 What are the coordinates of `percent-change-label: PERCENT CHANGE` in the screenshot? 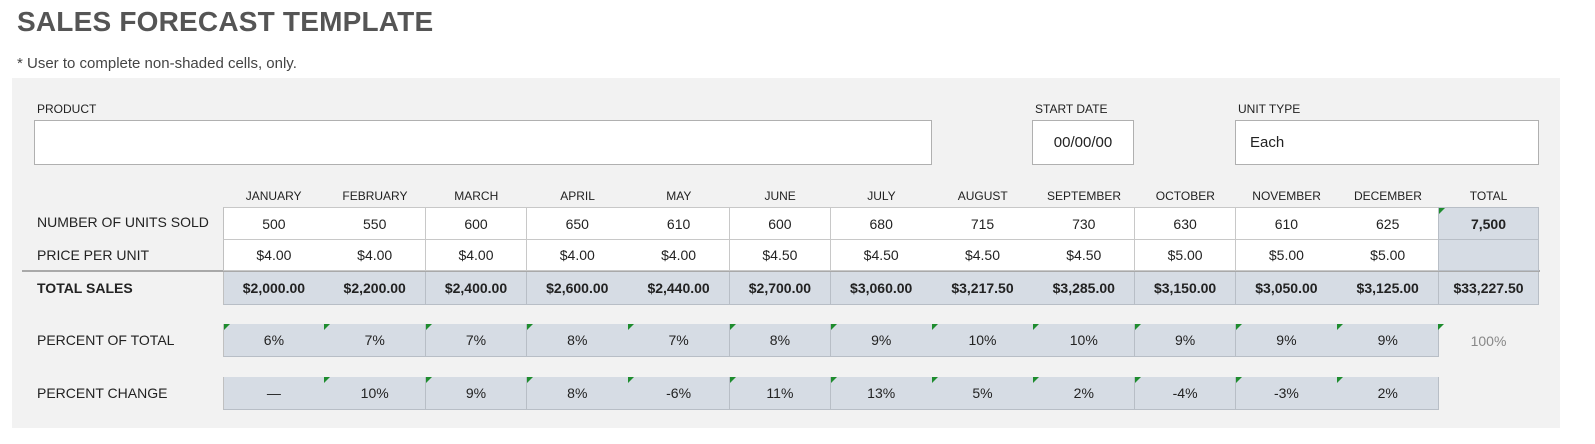 It's located at (102, 393).